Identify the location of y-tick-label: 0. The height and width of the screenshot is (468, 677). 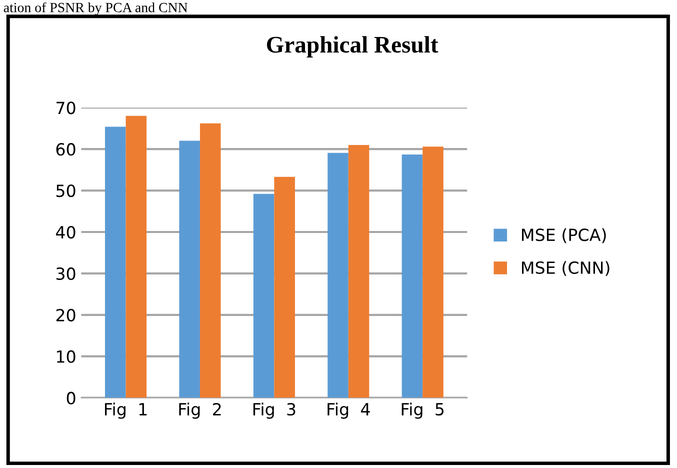
(71, 398).